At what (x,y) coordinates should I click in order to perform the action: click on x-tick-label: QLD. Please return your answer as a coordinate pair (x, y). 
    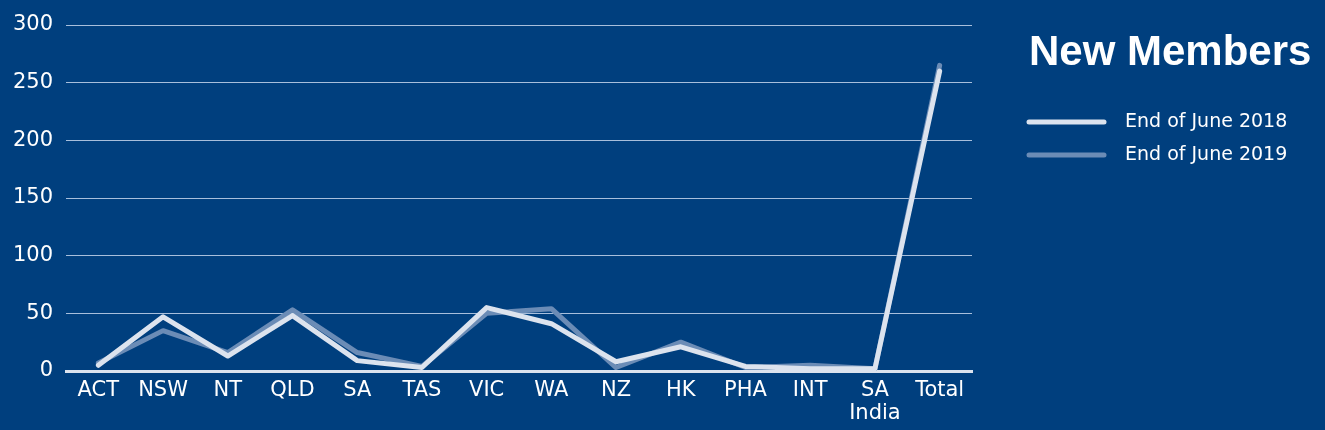
    Looking at the image, I should click on (292, 389).